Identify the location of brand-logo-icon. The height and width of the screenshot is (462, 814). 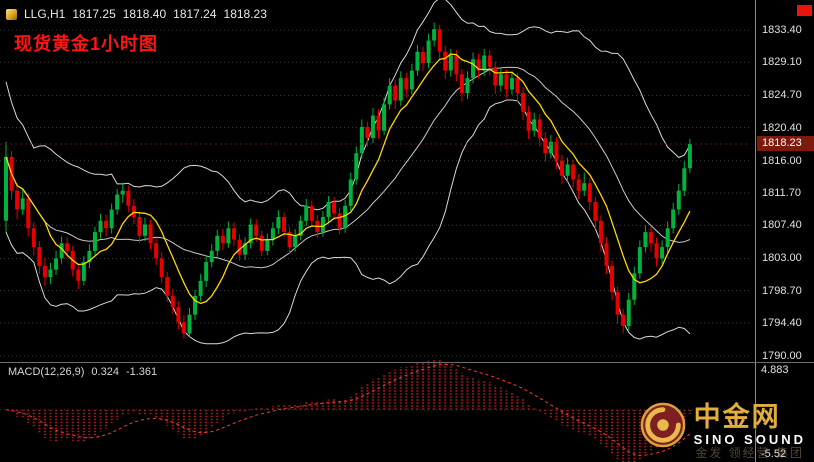
(662, 425).